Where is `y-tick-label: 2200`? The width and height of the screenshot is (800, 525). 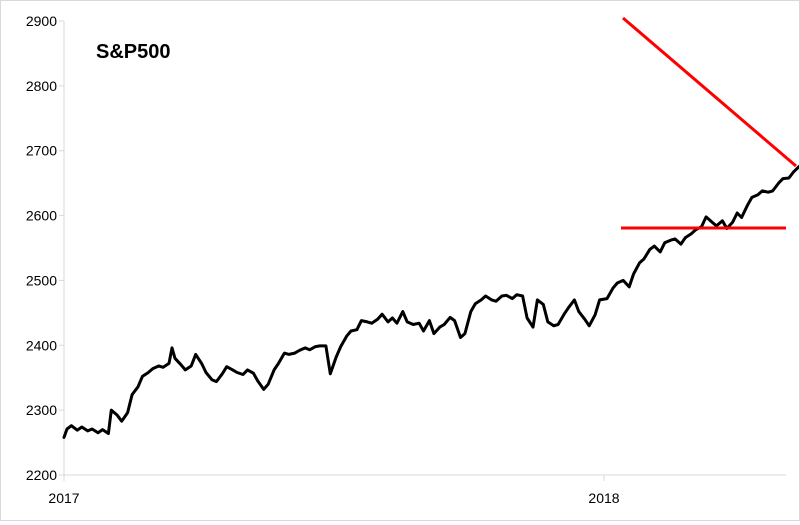 y-tick-label: 2200 is located at coordinates (41, 475).